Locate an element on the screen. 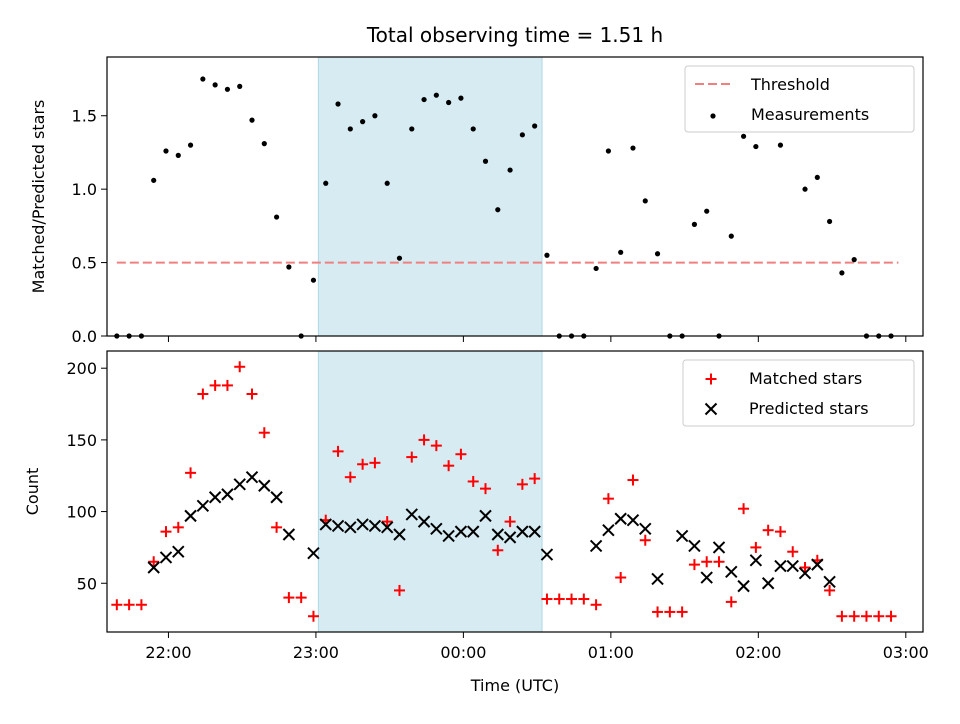 Image resolution: width=960 pixels, height=724 pixels. x-tick-label: 23:00 is located at coordinates (316, 652).